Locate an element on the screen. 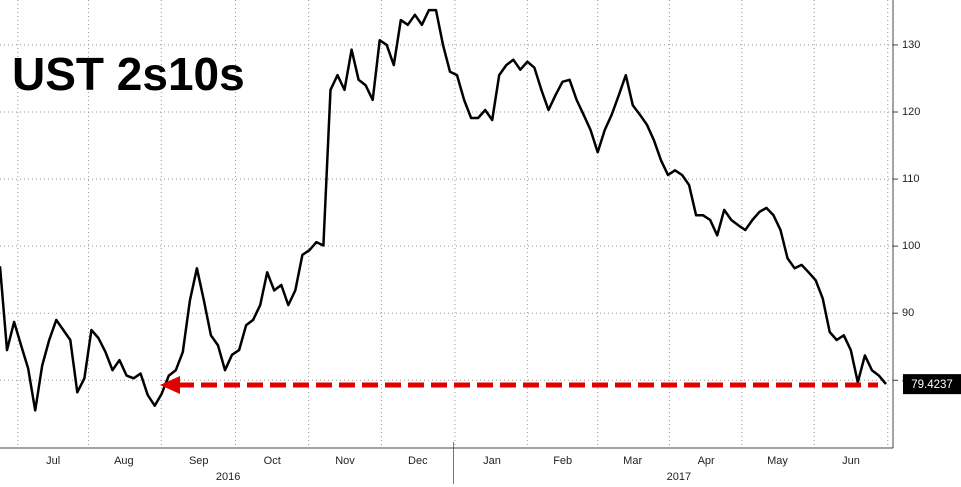 The height and width of the screenshot is (487, 961). x-tick-label: May is located at coordinates (777, 461).